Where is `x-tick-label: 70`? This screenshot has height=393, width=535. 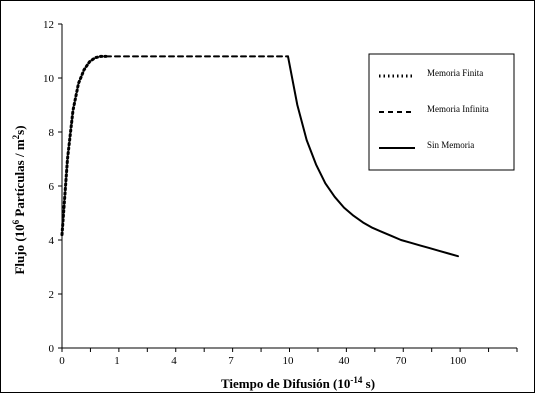
x-tick-label: 70 is located at coordinates (402, 361).